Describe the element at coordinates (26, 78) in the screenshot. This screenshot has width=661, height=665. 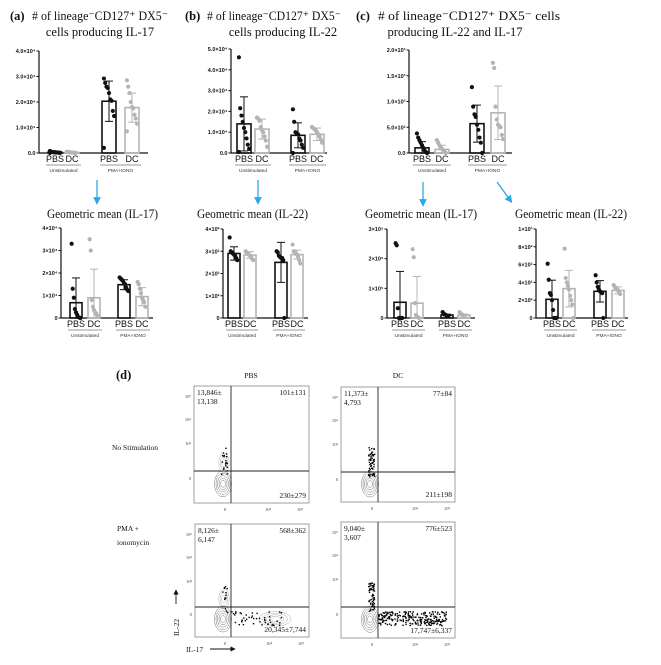
I see `y-tick-label: 3.0×10⁴` at that location.